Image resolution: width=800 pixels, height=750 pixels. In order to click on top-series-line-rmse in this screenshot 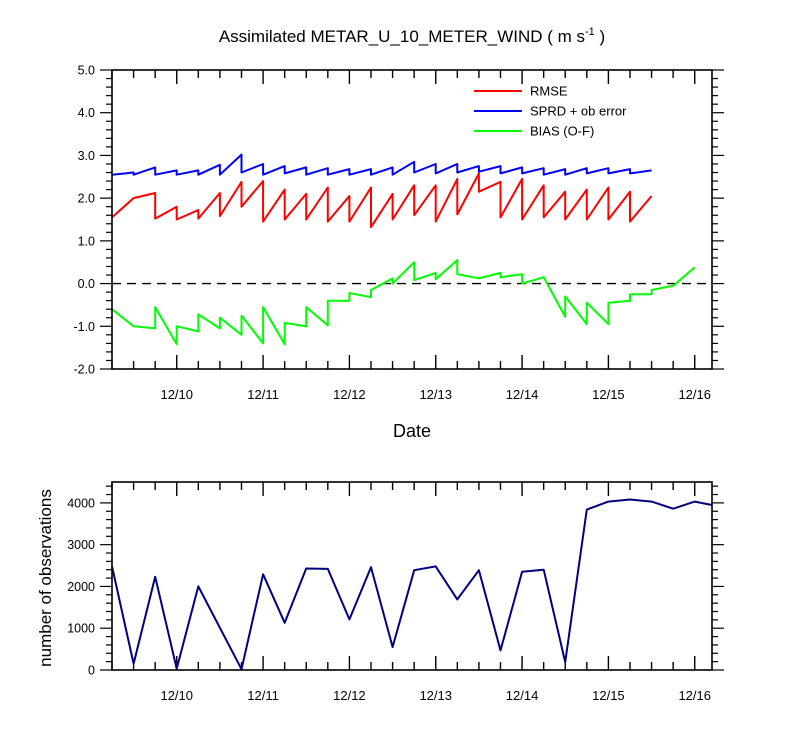, I will do `click(382, 200)`.